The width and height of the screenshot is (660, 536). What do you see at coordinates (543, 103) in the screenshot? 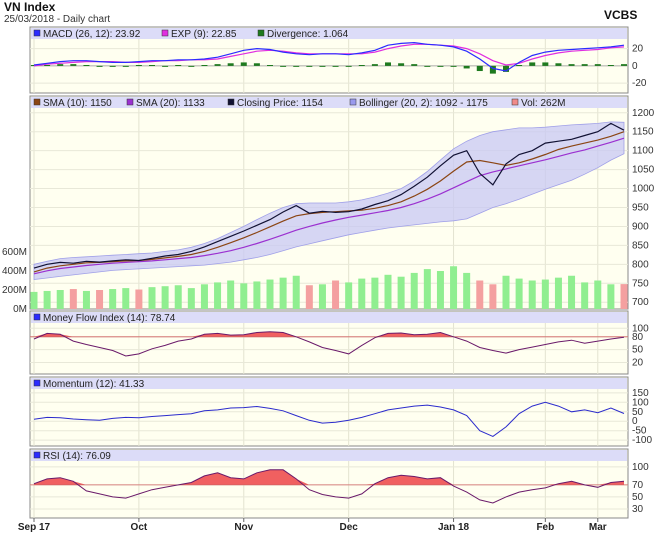
I see `legend-text-1-4: Vol: 262M` at bounding box center [543, 103].